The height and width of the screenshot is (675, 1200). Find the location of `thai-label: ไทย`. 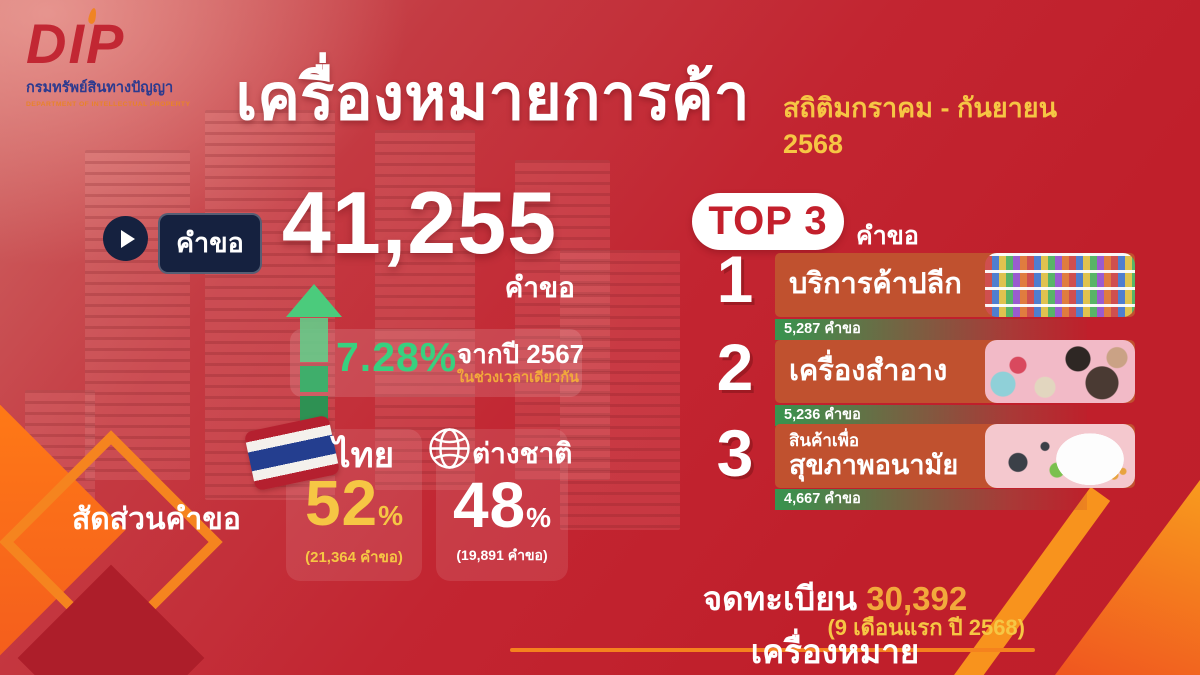

thai-label: ไทย is located at coordinates (364, 455).